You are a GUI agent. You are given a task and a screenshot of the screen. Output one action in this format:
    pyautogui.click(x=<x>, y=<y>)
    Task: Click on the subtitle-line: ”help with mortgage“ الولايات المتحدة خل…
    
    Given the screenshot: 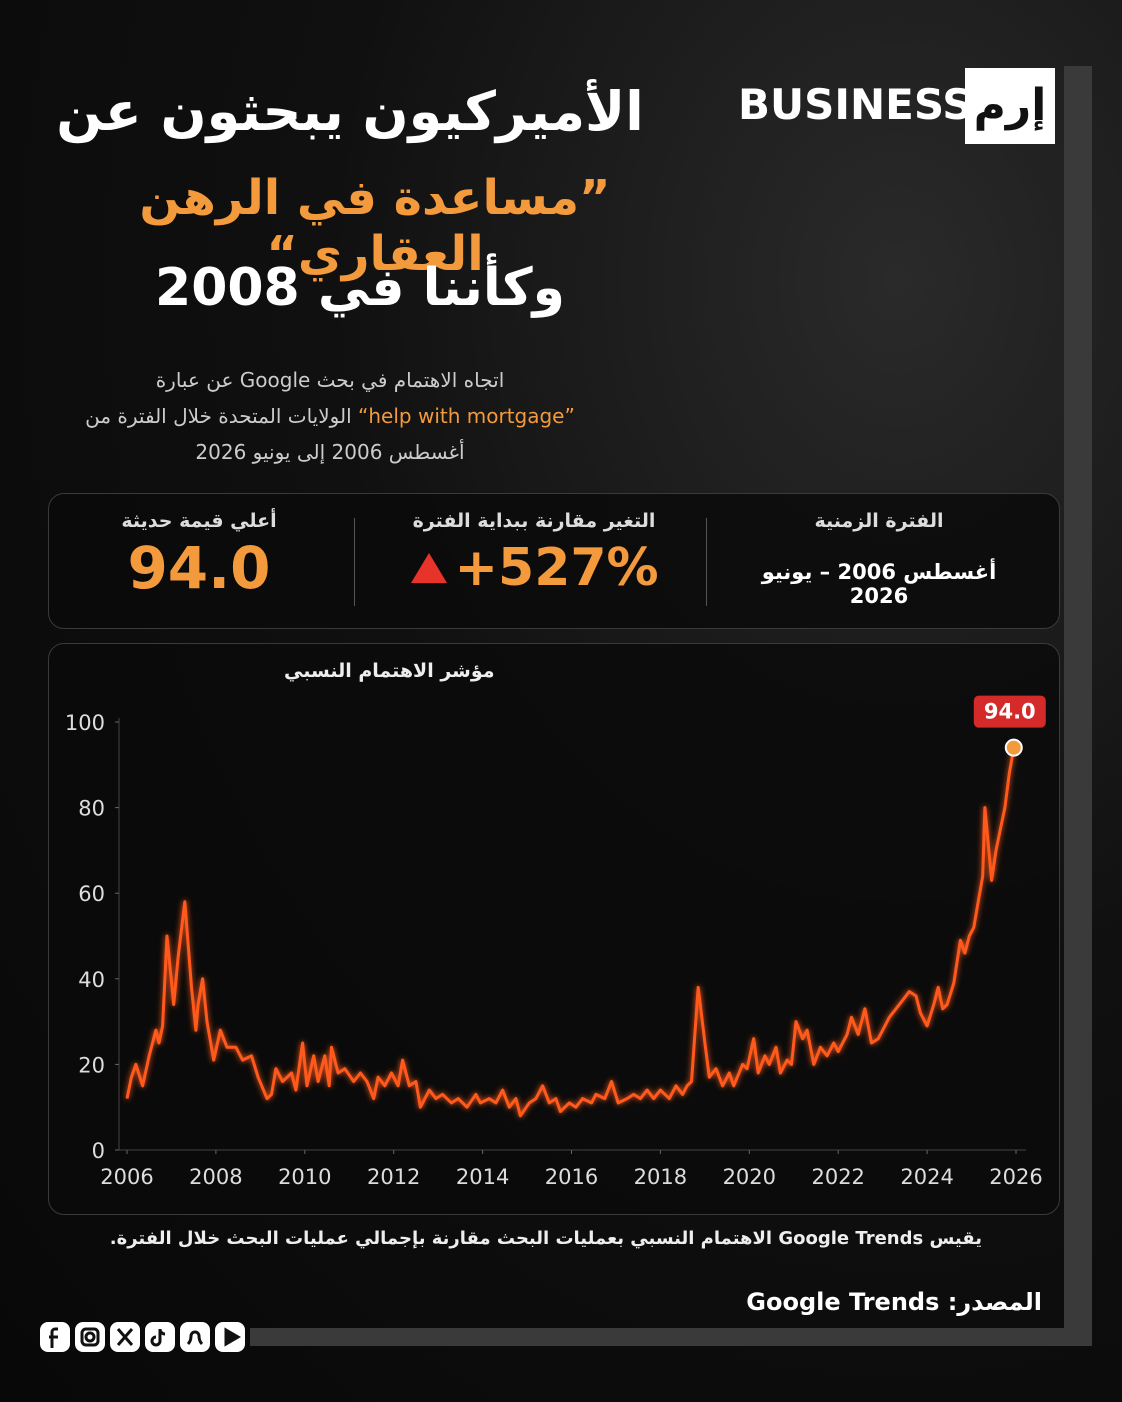 What is the action you would take?
    pyautogui.click(x=330, y=416)
    